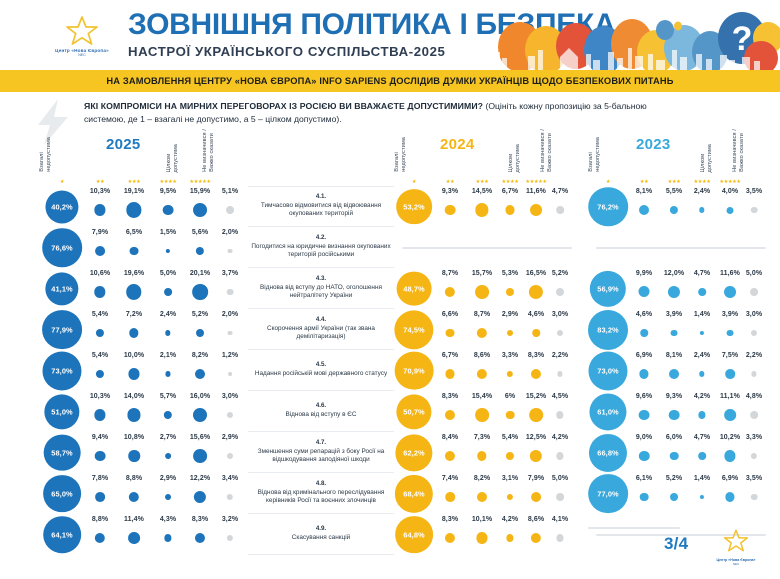  Describe the element at coordinates (644, 182) in the screenshot. I see `star-rating-2-2023: ★★` at that location.